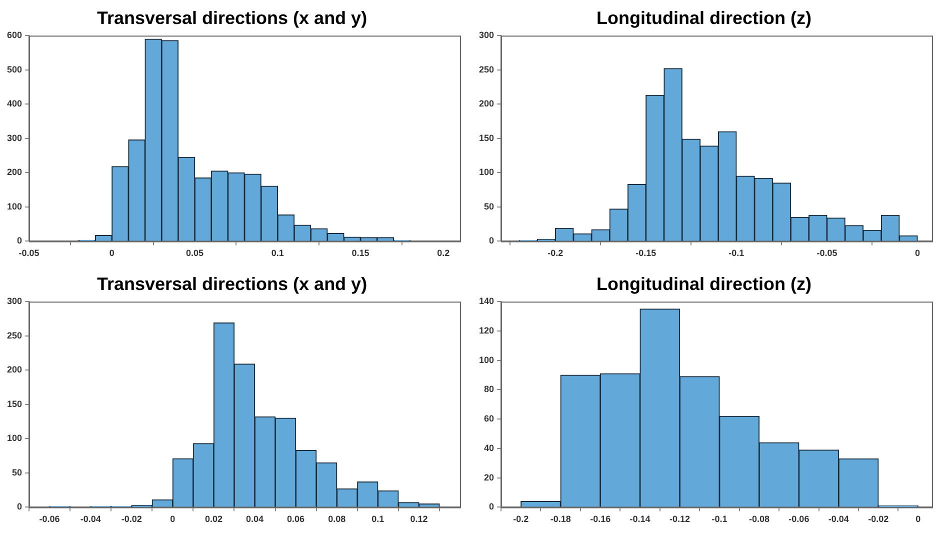 This screenshot has width=944, height=533. I want to click on y-tick-label: 140, so click(486, 301).